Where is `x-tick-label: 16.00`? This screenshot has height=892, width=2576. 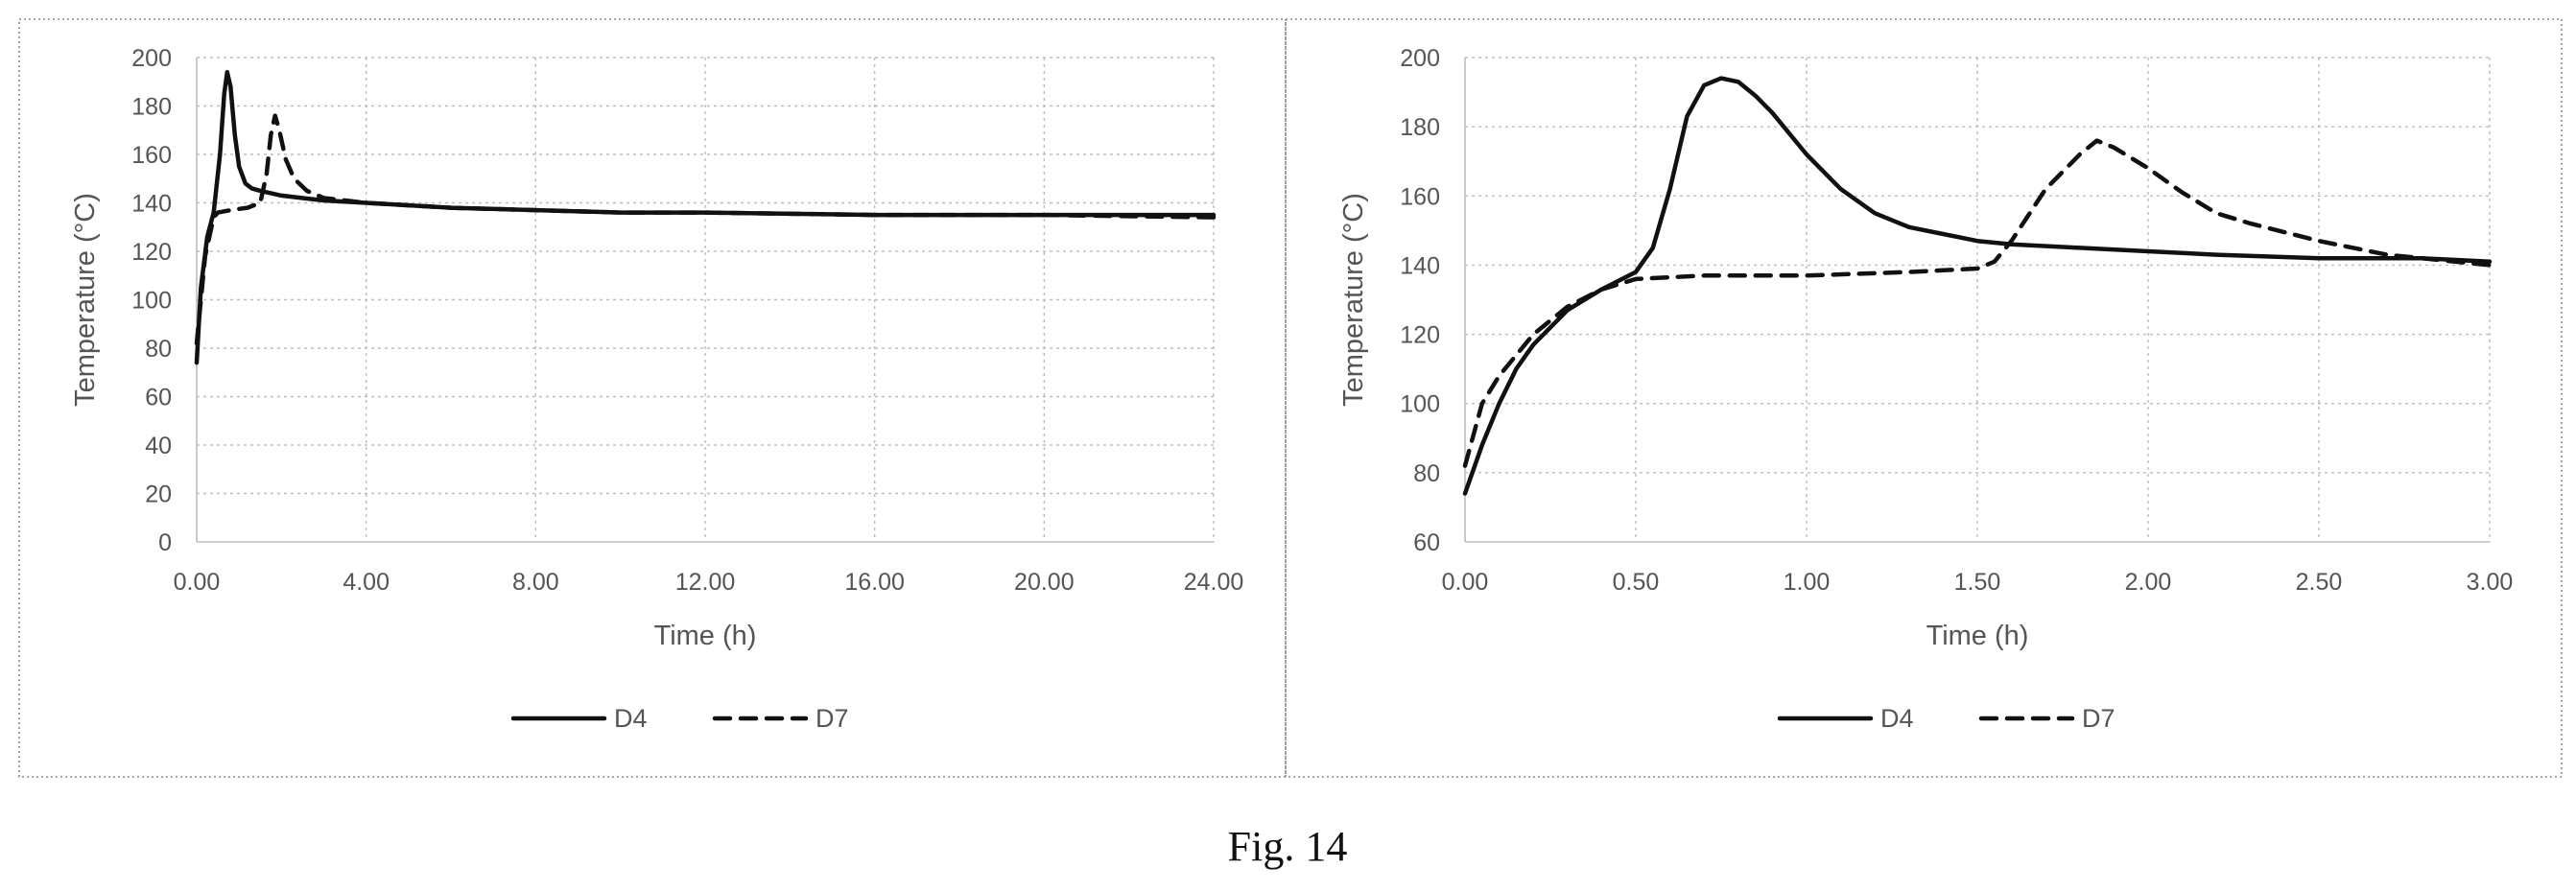 x-tick-label: 16.00 is located at coordinates (874, 582).